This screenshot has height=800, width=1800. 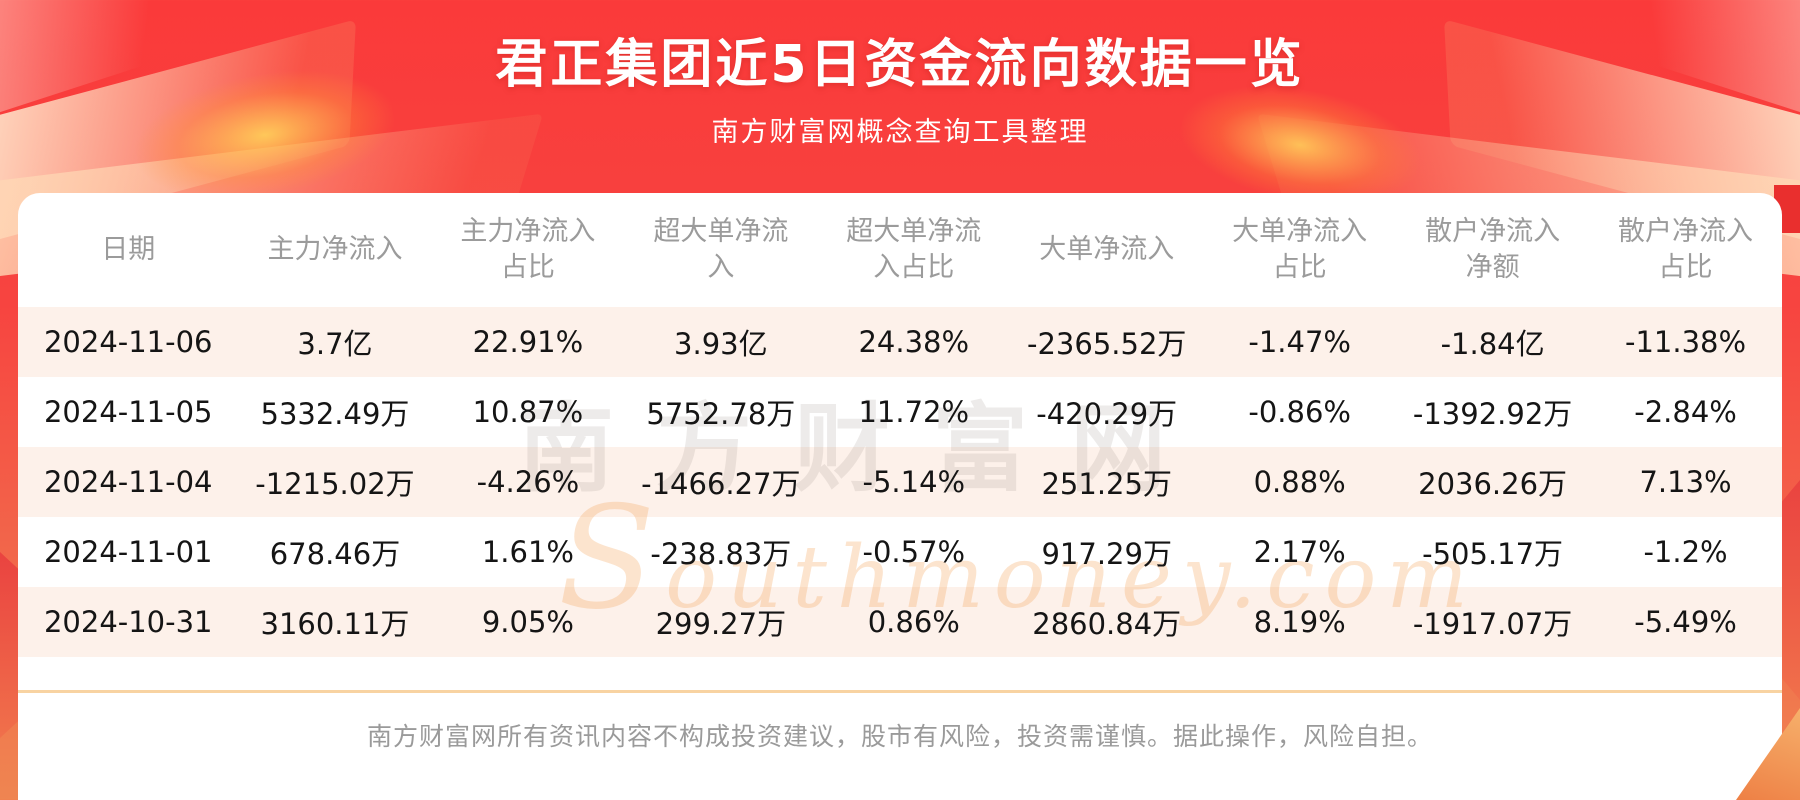 What do you see at coordinates (528, 342) in the screenshot?
I see `cell-value: 22.91%` at bounding box center [528, 342].